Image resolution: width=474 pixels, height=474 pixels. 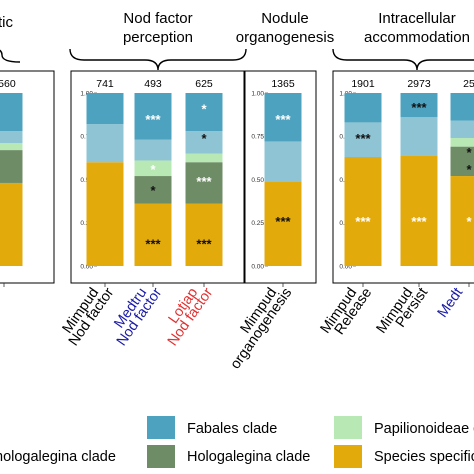 What do you see at coordinates (285, 18) in the screenshot?
I see `header-nodule-line1: Nodule` at bounding box center [285, 18].